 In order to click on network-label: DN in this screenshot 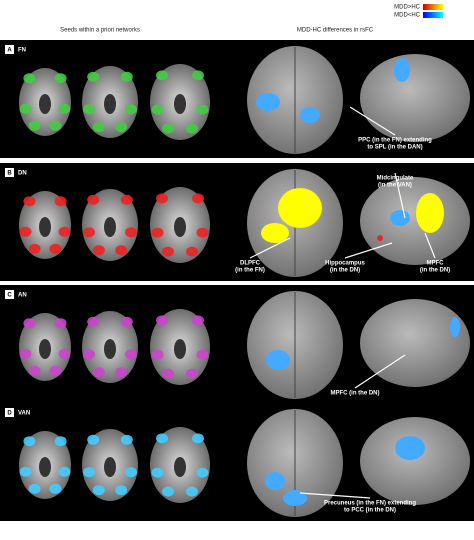, I will do `click(22, 174)`.